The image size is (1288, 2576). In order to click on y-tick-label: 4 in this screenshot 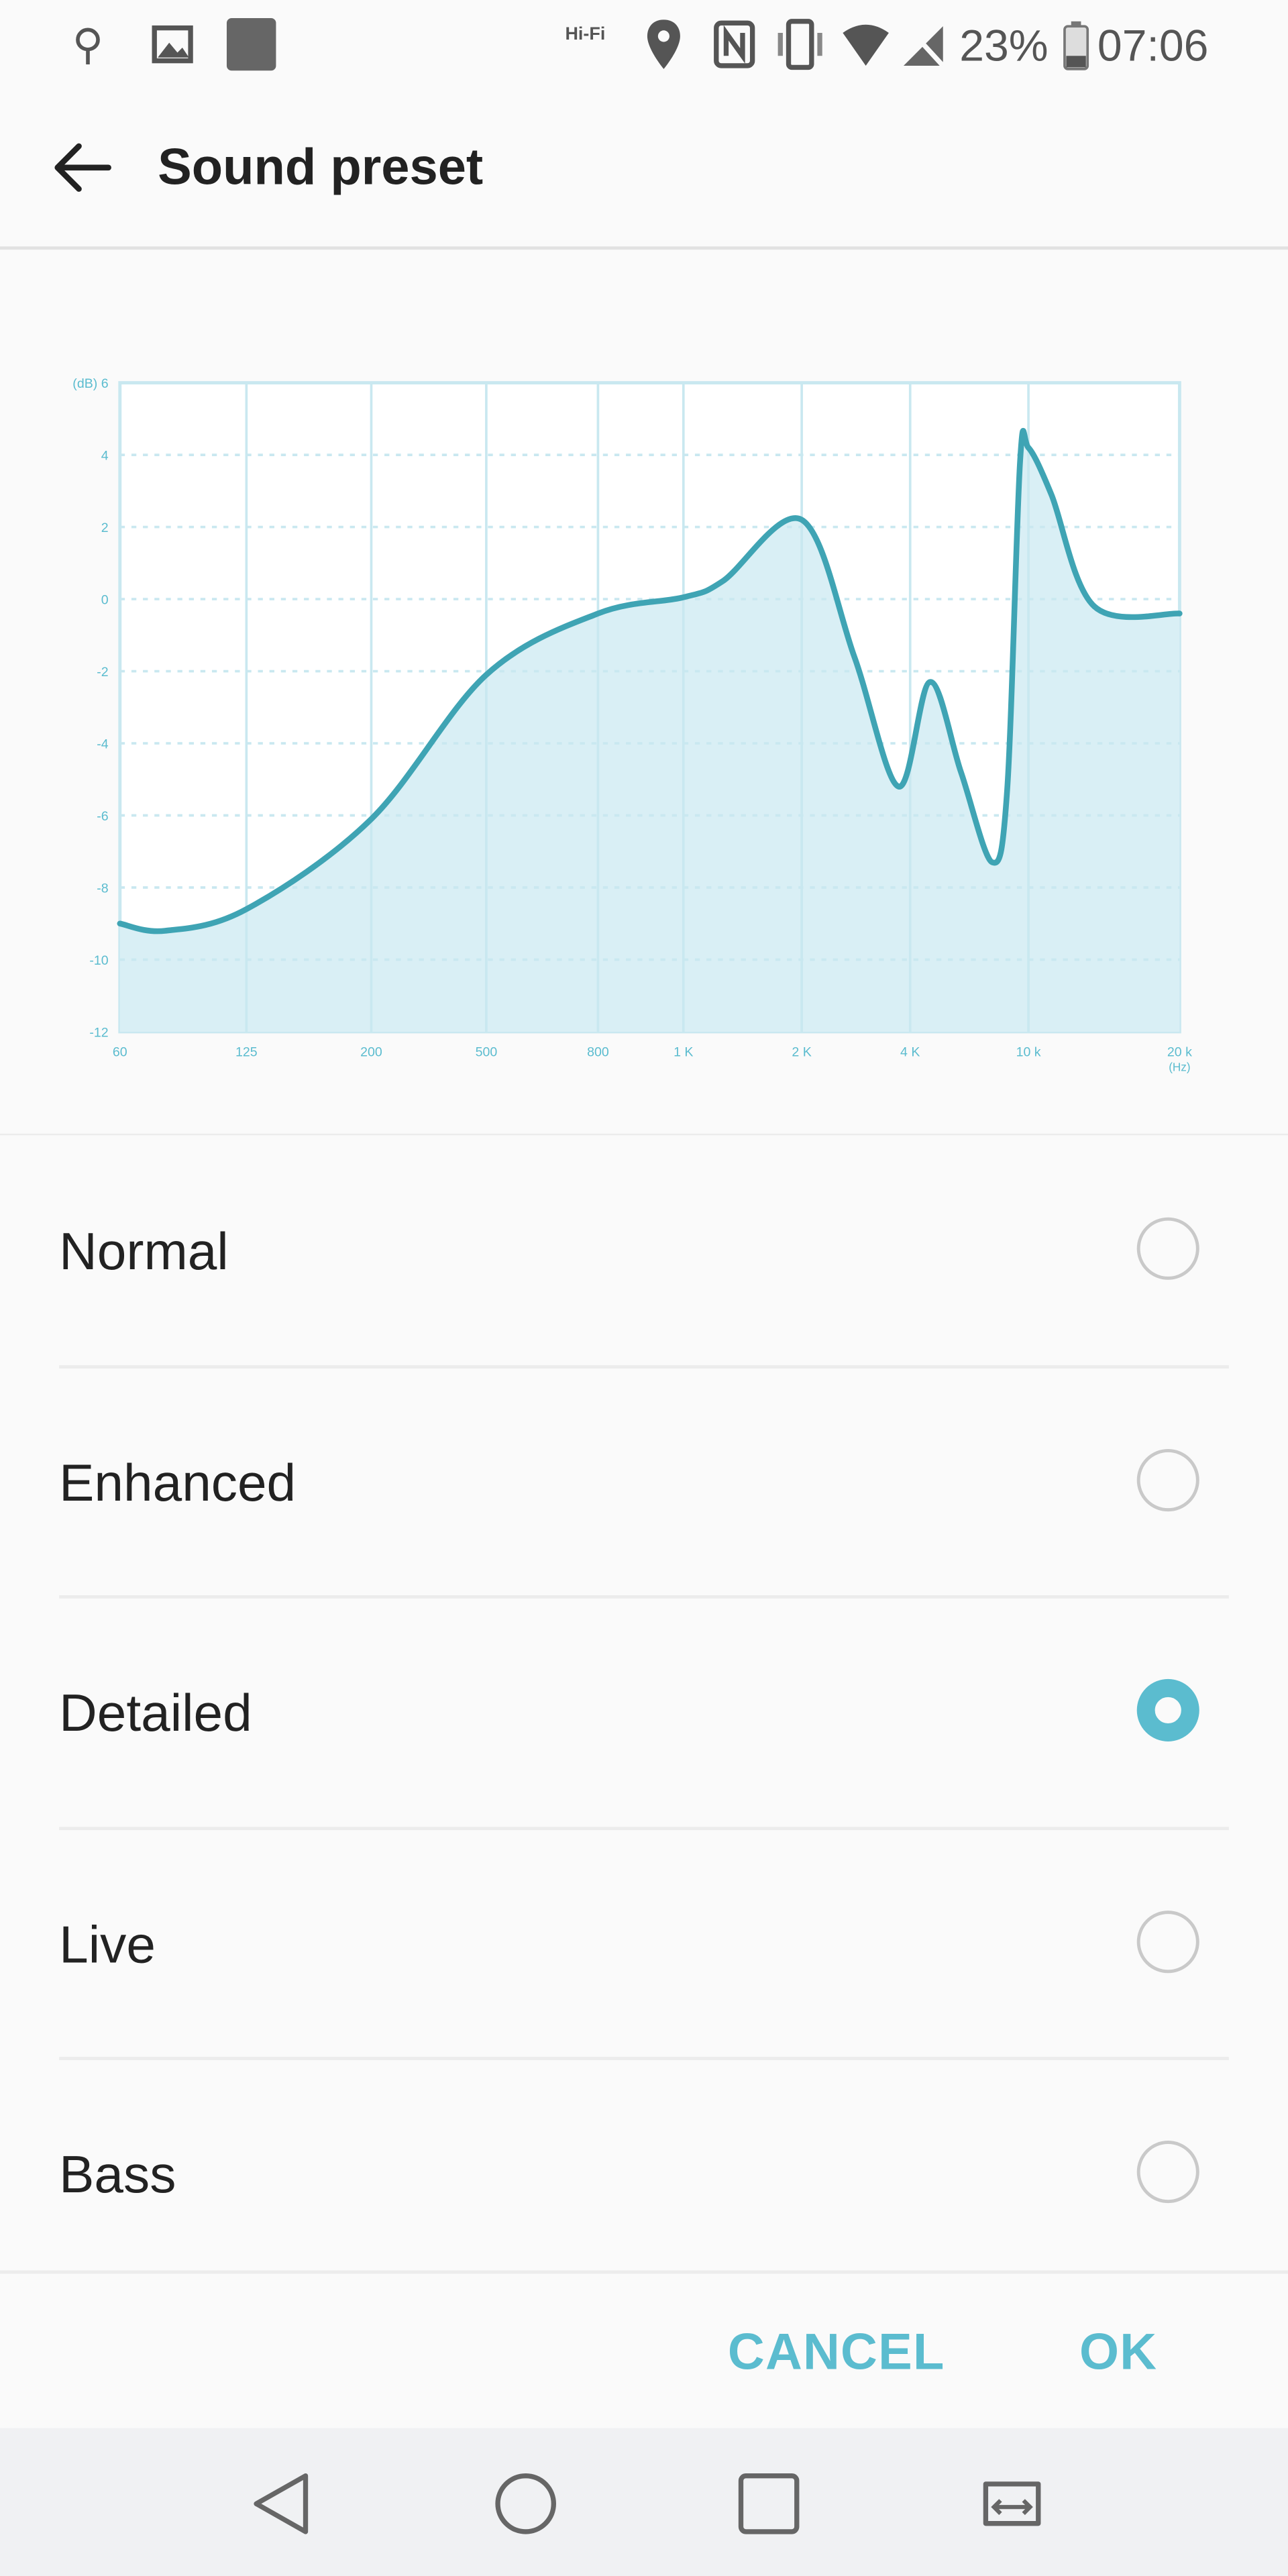, I will do `click(105, 455)`.